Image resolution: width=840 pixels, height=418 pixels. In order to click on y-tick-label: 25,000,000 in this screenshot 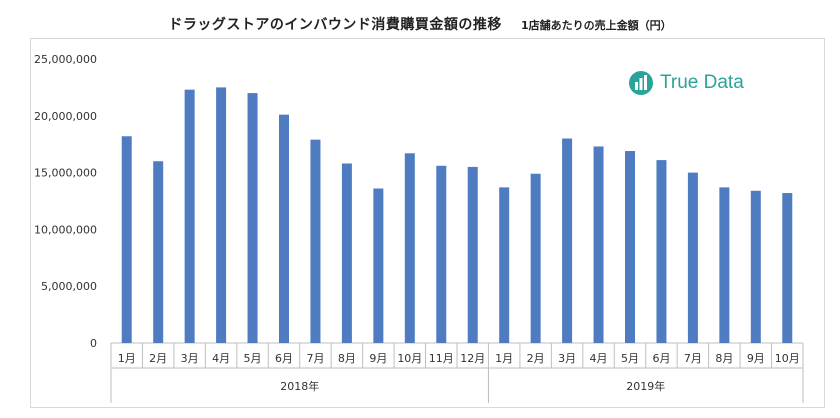, I will do `click(65, 59)`.